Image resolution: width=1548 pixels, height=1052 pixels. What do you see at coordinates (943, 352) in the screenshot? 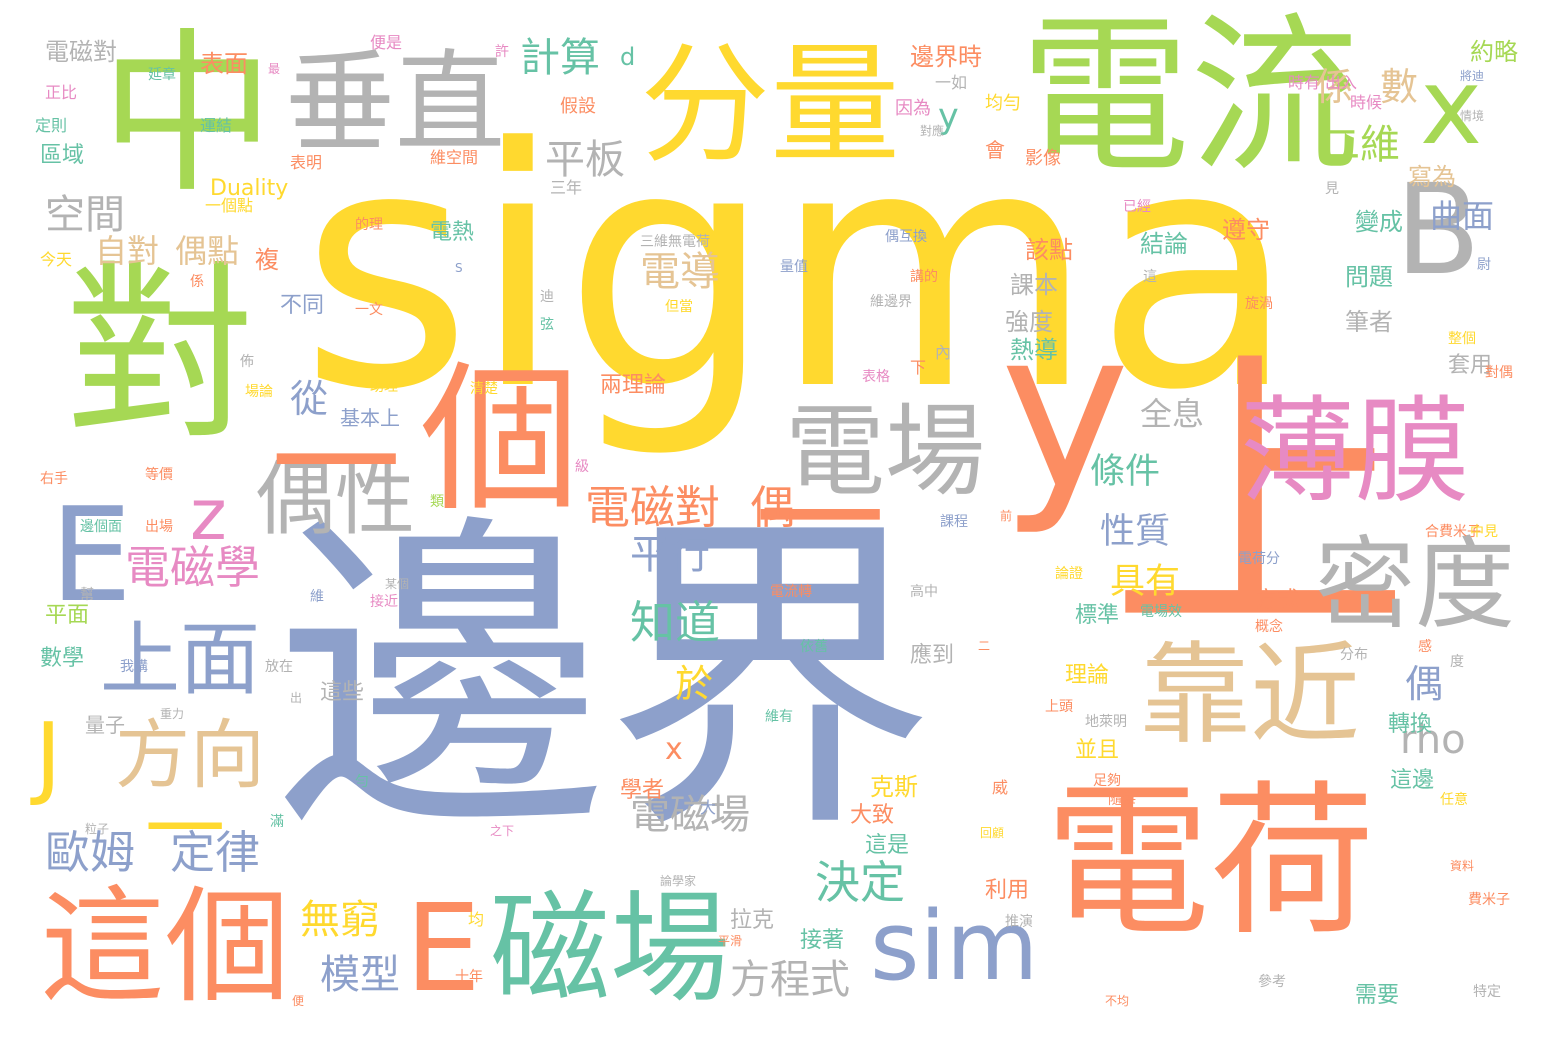
I see `cloud-word: 內` at bounding box center [943, 352].